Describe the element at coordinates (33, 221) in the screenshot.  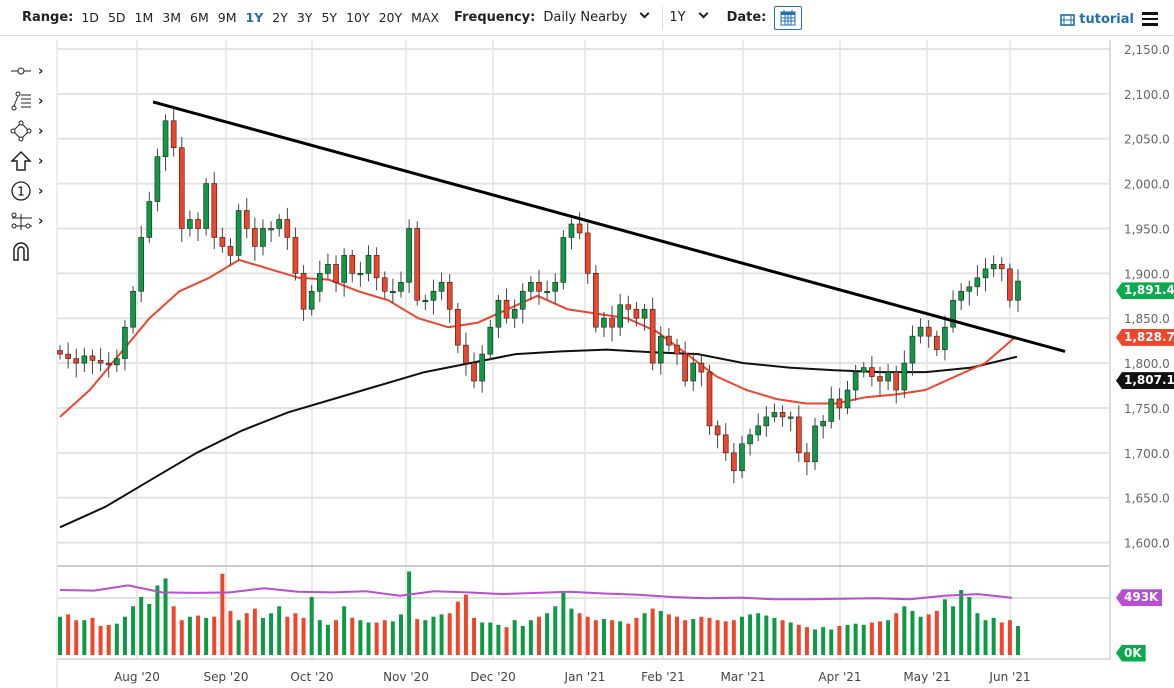
I see `tool-measure: ›` at that location.